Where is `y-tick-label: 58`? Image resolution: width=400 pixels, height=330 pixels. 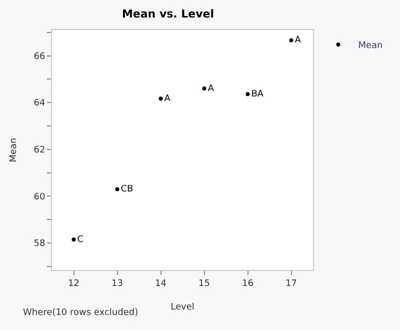 y-tick-label: 58 is located at coordinates (40, 244).